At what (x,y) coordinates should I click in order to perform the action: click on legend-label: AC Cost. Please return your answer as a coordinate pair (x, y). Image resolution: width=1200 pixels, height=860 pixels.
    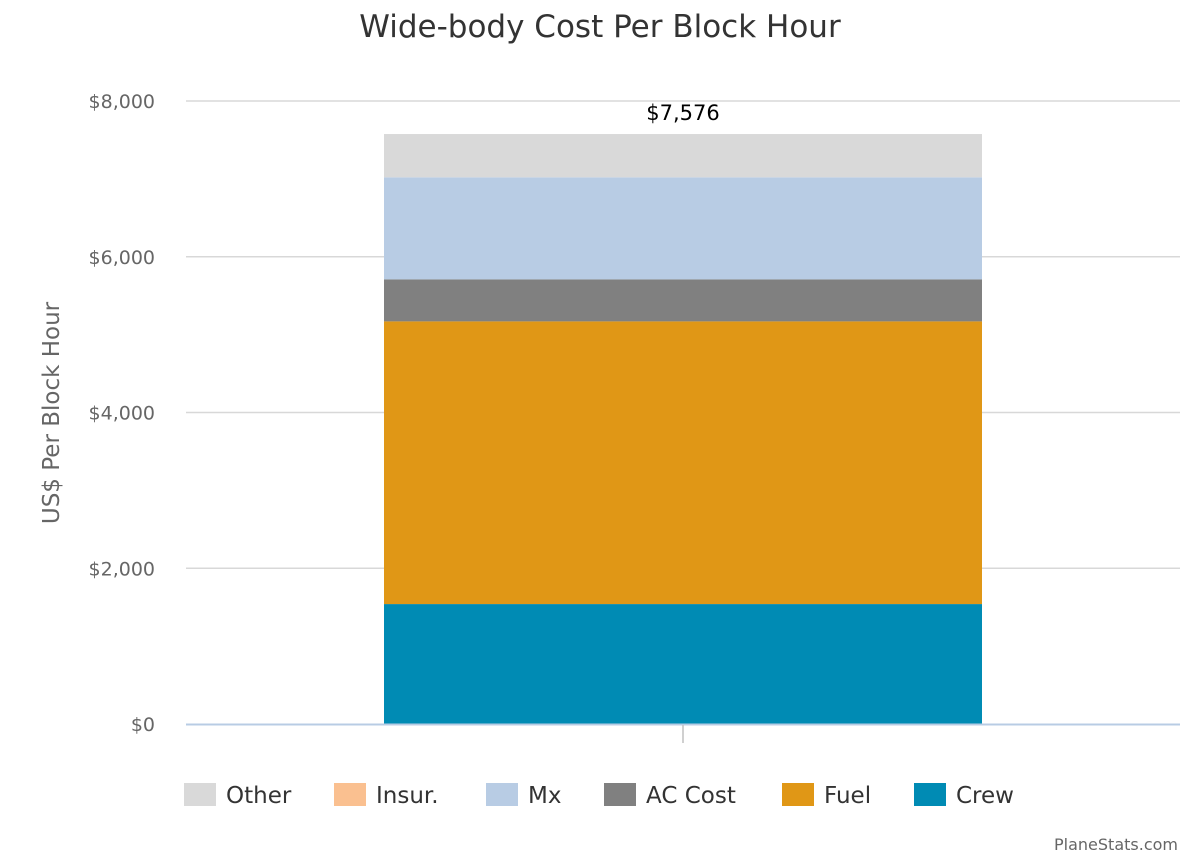
    Looking at the image, I should click on (691, 796).